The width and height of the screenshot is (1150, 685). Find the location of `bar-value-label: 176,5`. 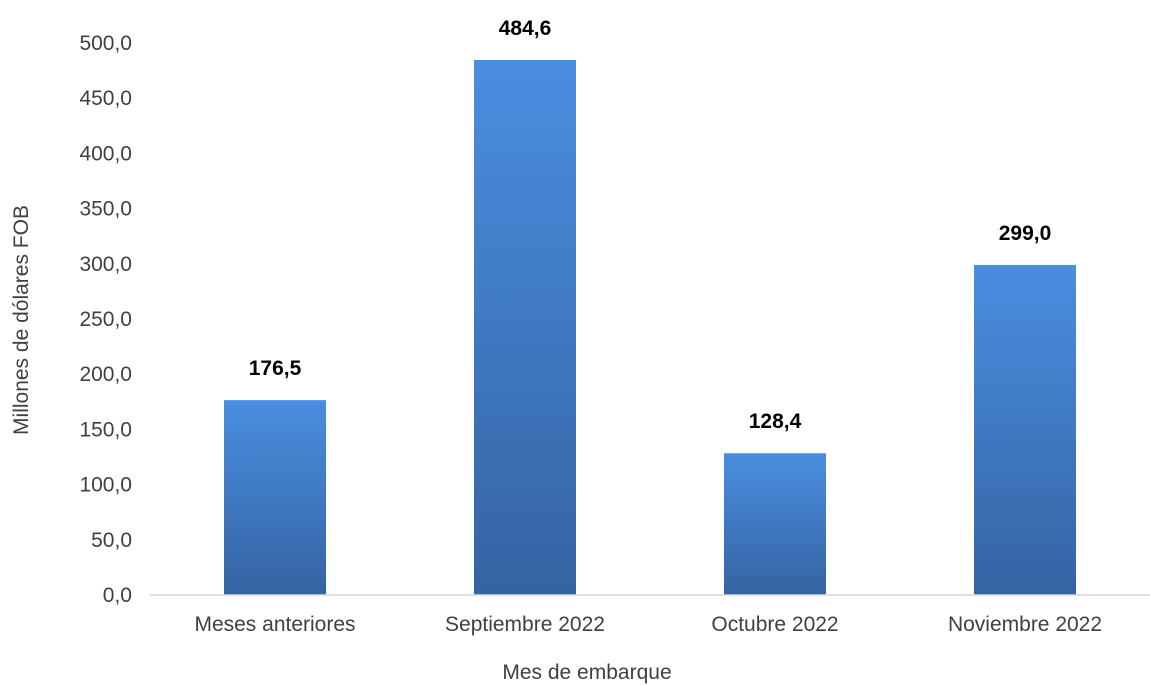

bar-value-label: 176,5 is located at coordinates (275, 368).